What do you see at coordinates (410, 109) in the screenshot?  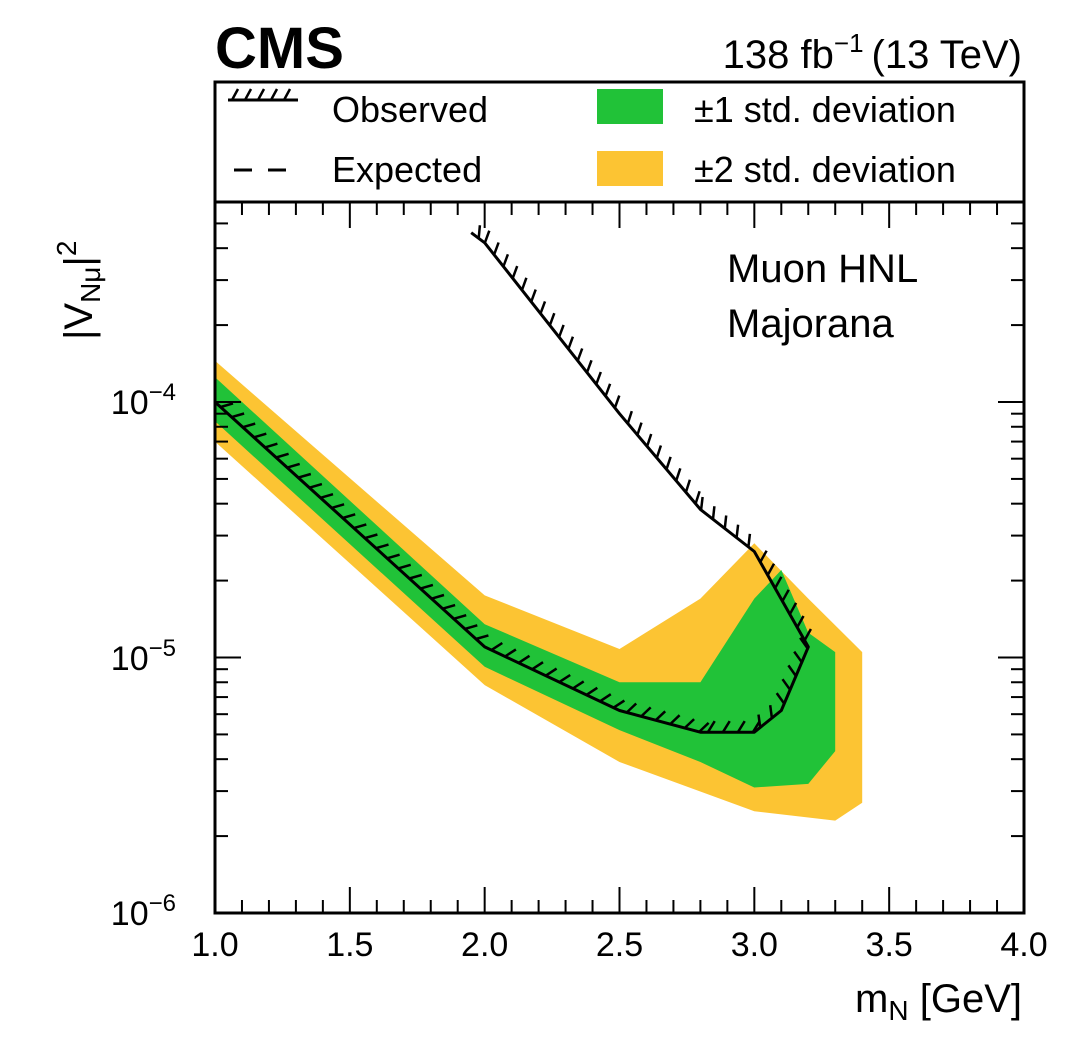 I see `legend-observed-label: Observed` at bounding box center [410, 109].